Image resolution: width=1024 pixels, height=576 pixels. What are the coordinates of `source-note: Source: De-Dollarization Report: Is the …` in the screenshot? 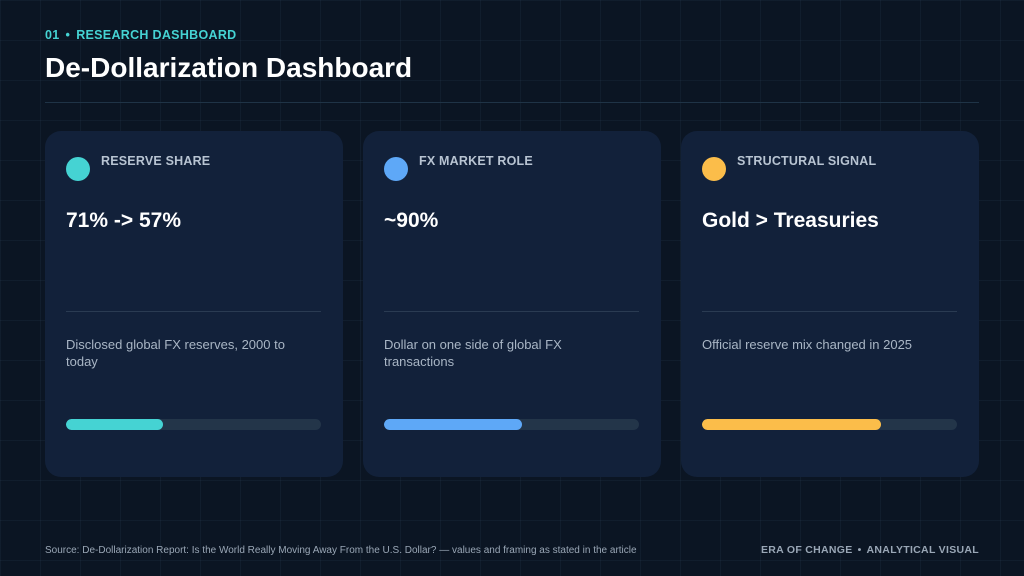 It's located at (341, 550).